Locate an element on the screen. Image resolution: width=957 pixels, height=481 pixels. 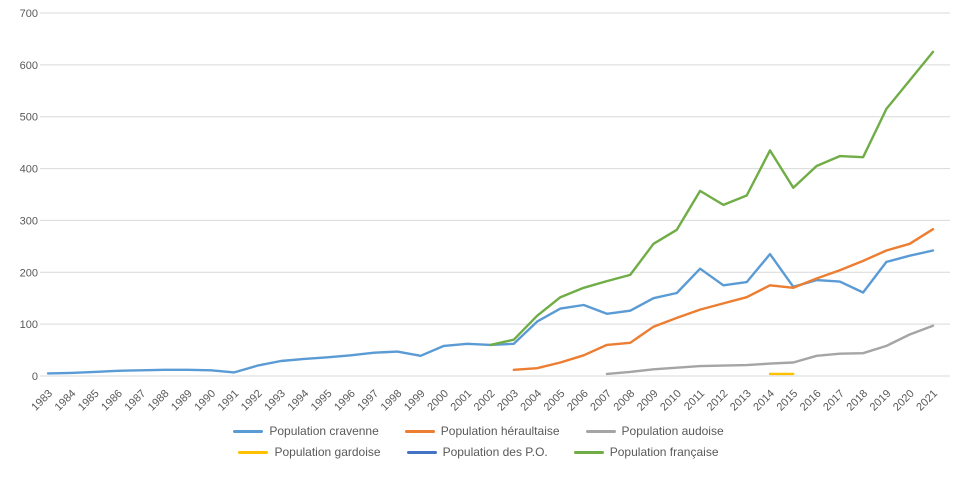
legend-item-population-cravenne: Population cravenne is located at coordinates (306, 431).